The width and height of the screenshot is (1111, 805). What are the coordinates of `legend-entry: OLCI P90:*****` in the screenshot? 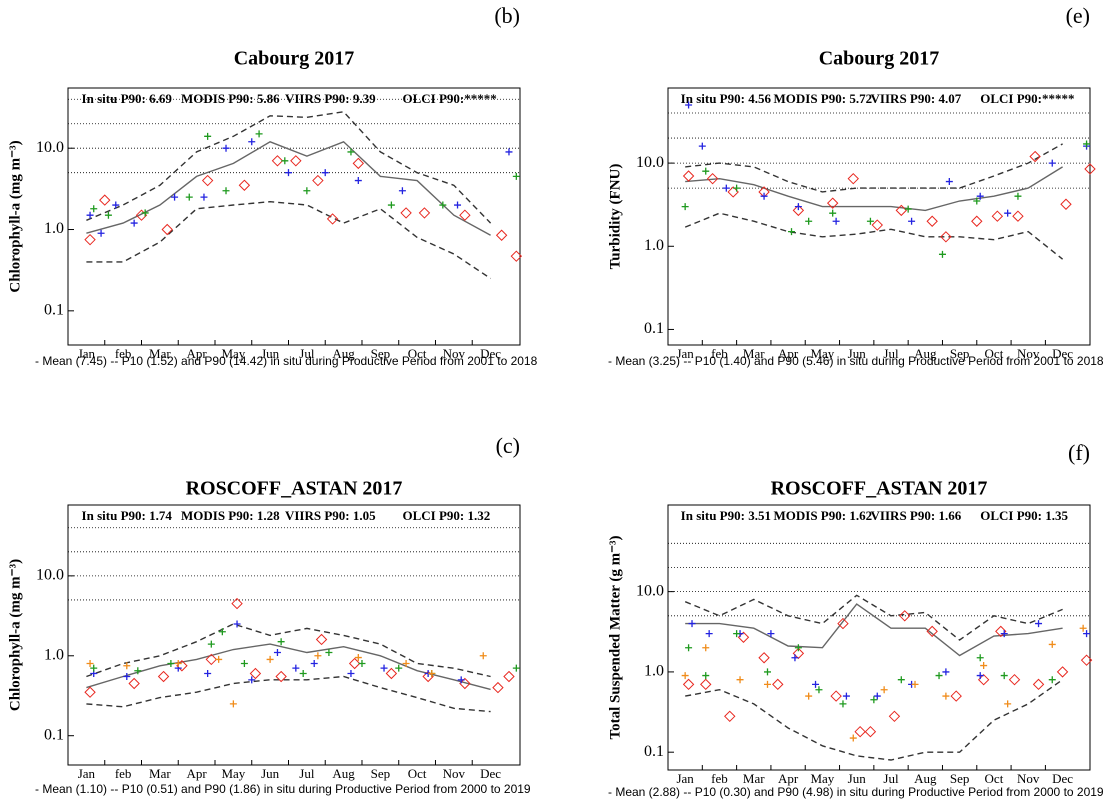 It's located at (1027, 98).